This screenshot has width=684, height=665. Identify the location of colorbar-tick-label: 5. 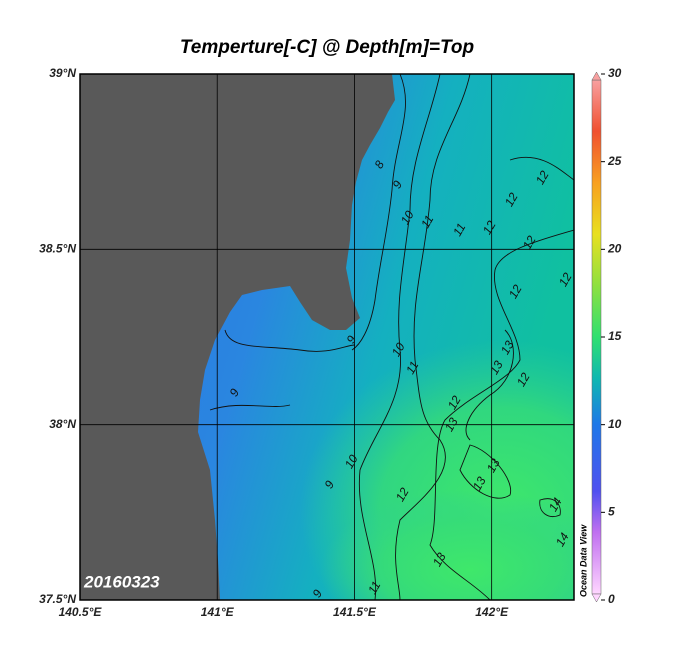
(611, 512).